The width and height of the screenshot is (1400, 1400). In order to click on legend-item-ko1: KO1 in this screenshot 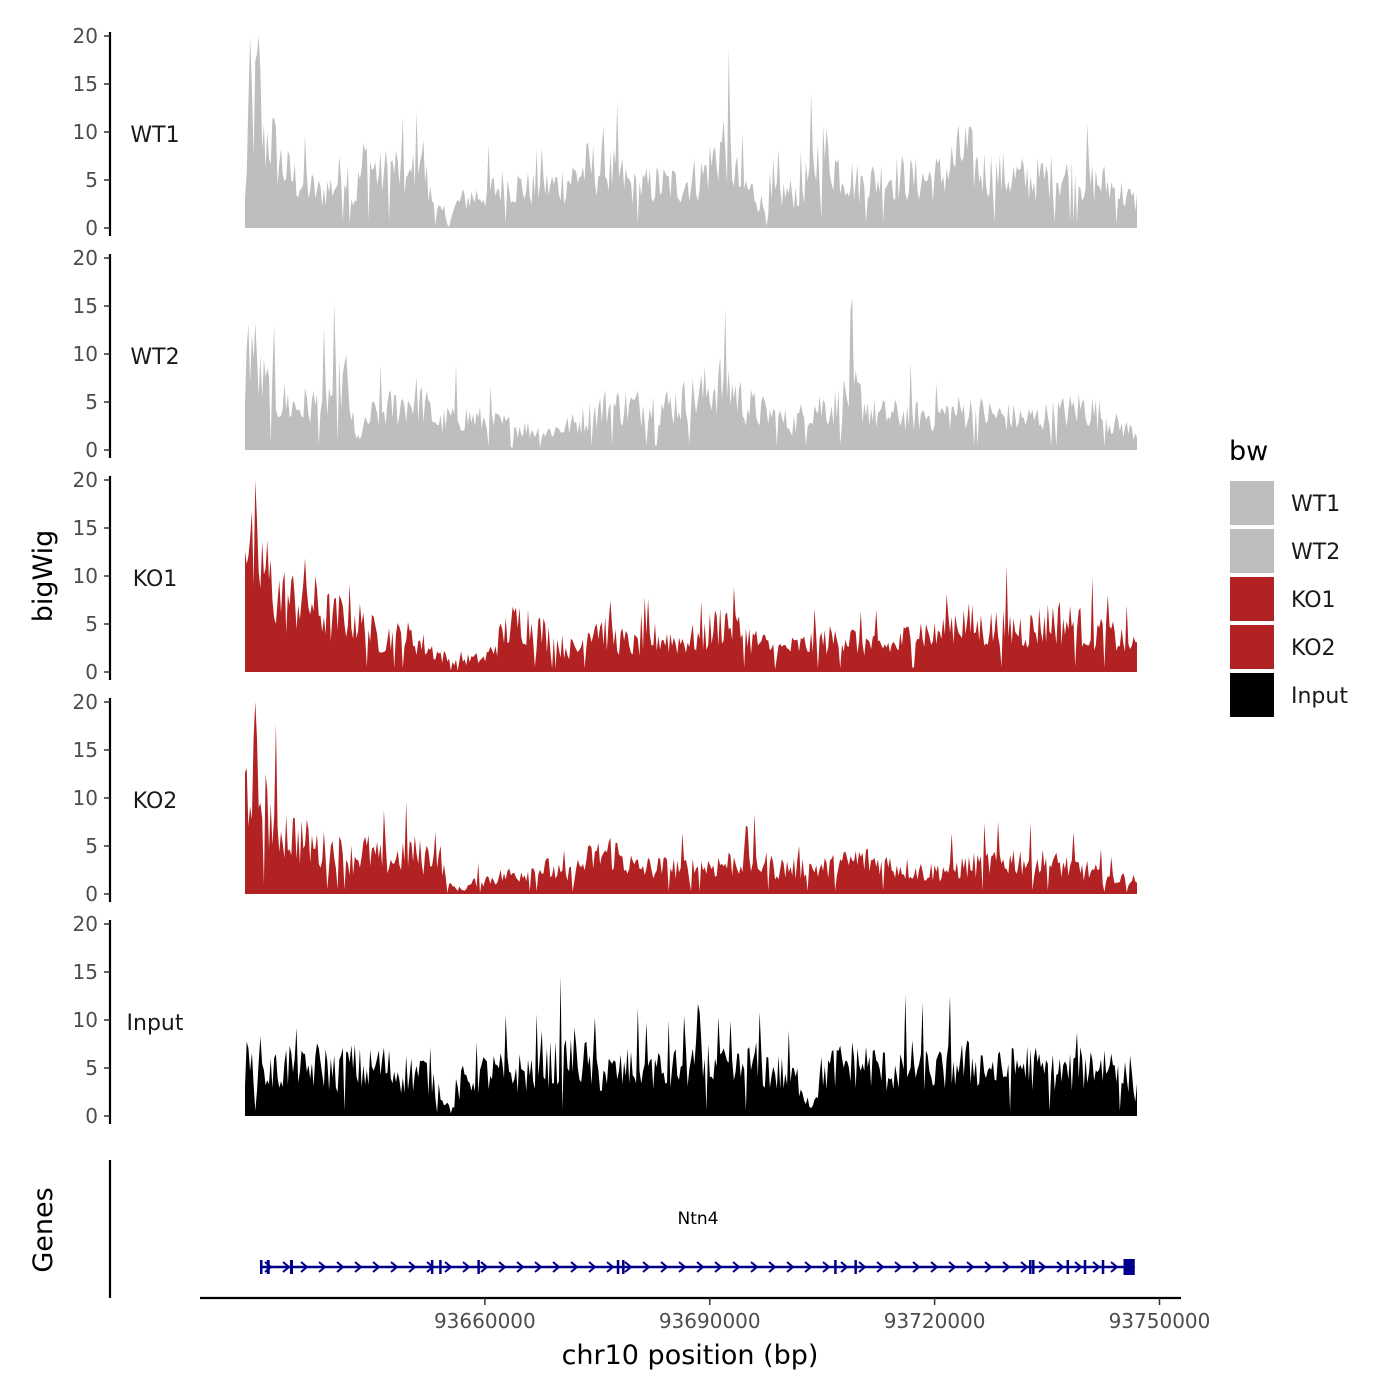, I will do `click(1283, 599)`.